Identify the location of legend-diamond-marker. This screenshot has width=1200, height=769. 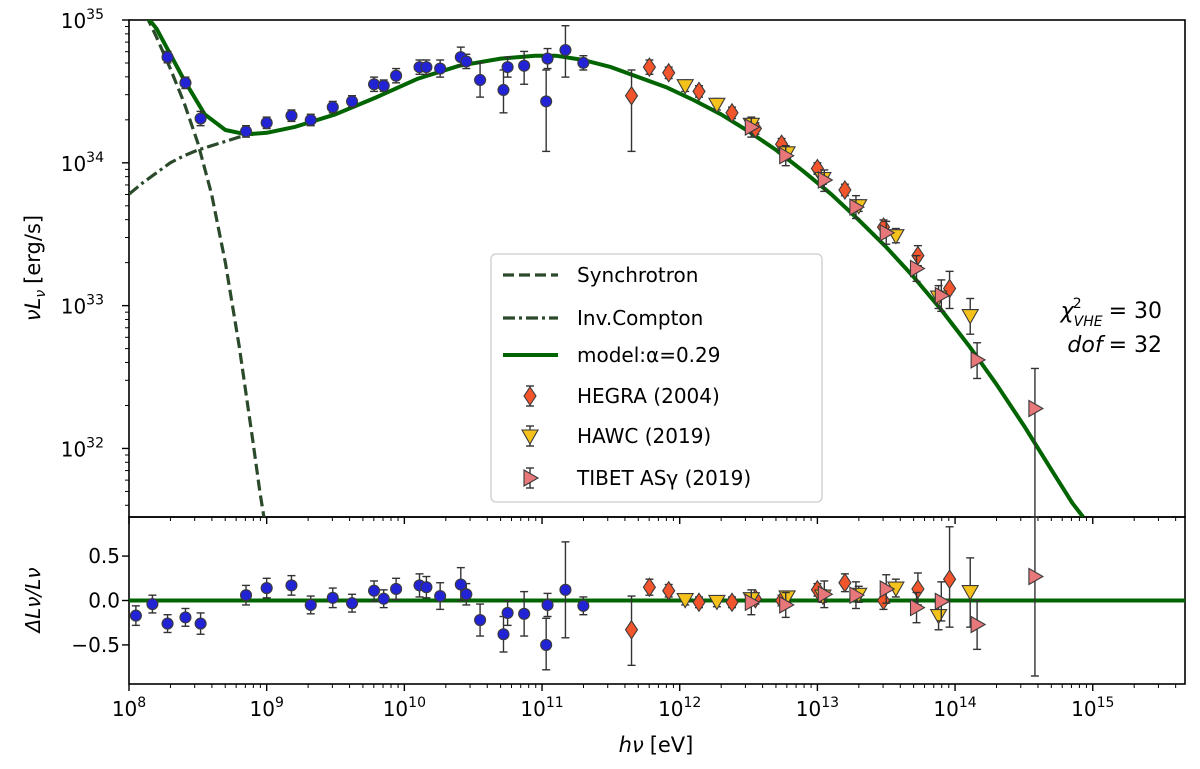
(530, 396).